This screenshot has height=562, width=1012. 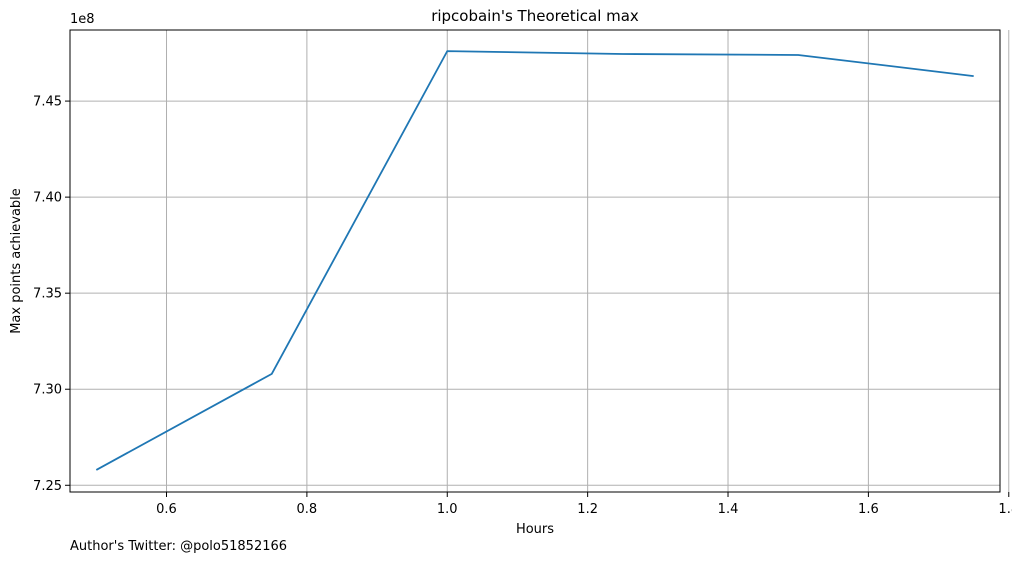 What do you see at coordinates (47, 102) in the screenshot?
I see `y-tick-label: 7.45` at bounding box center [47, 102].